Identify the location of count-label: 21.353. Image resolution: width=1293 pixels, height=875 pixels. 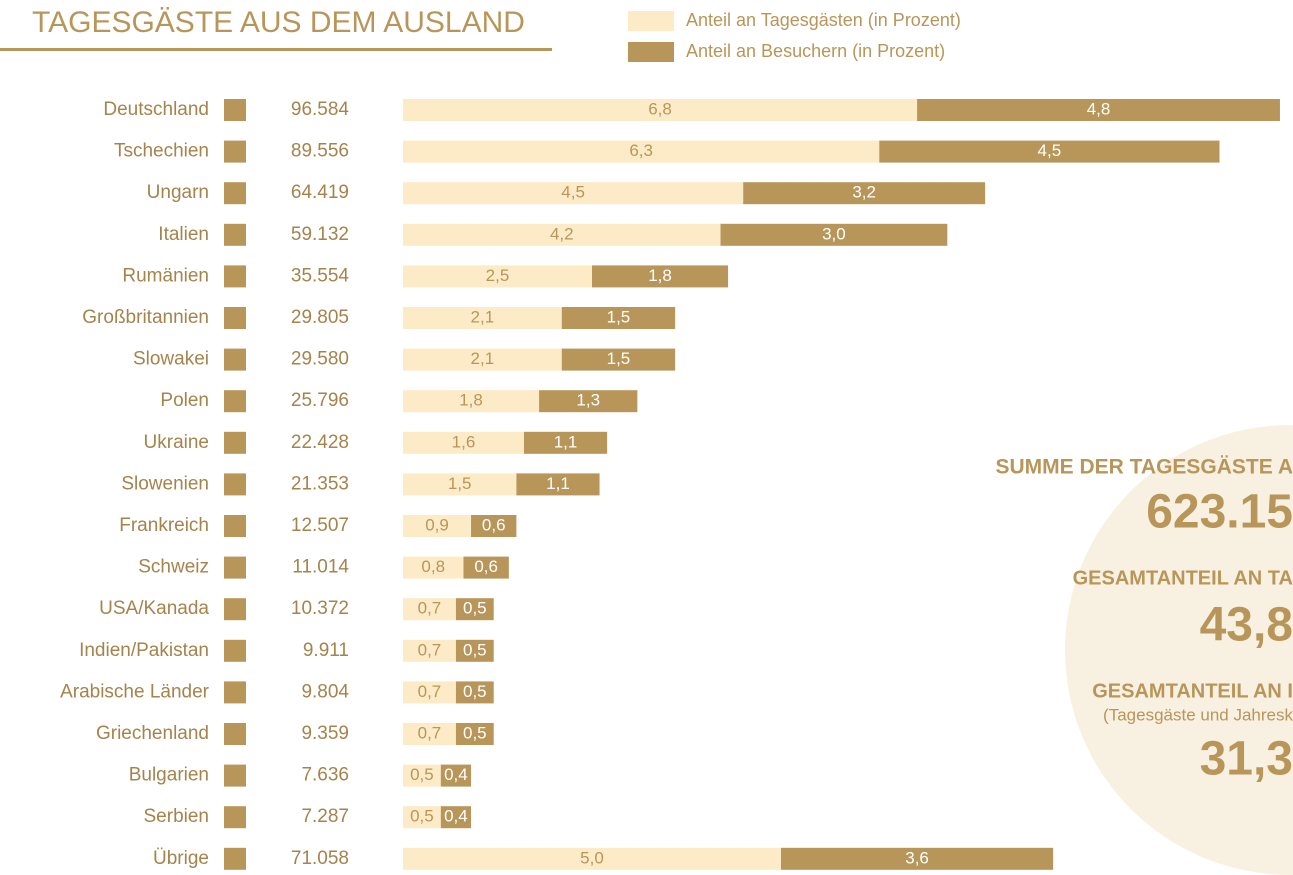
(320, 483).